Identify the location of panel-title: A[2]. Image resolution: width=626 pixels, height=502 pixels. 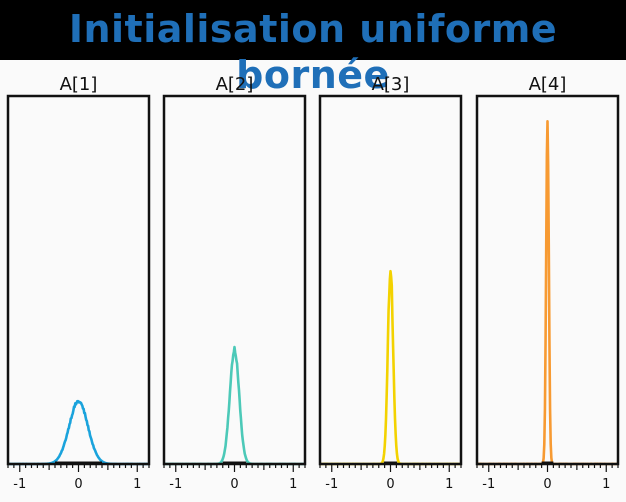
(235, 84).